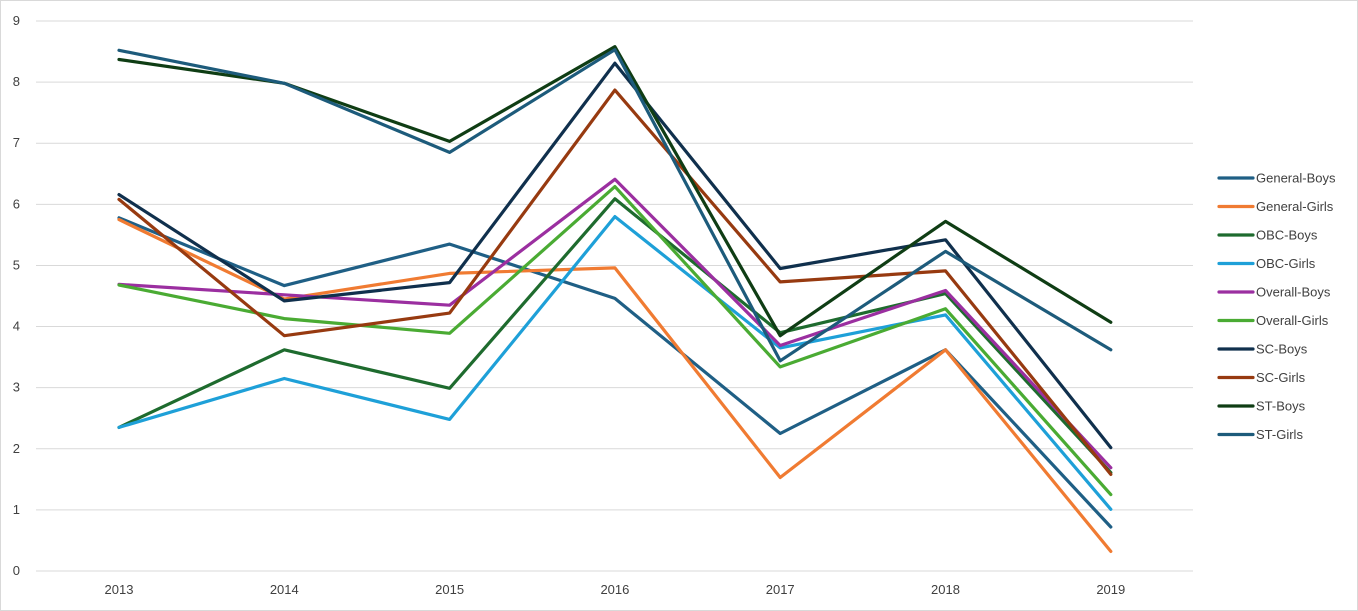  What do you see at coordinates (1279, 434) in the screenshot?
I see `legend-label-st-girls: ST-Girls` at bounding box center [1279, 434].